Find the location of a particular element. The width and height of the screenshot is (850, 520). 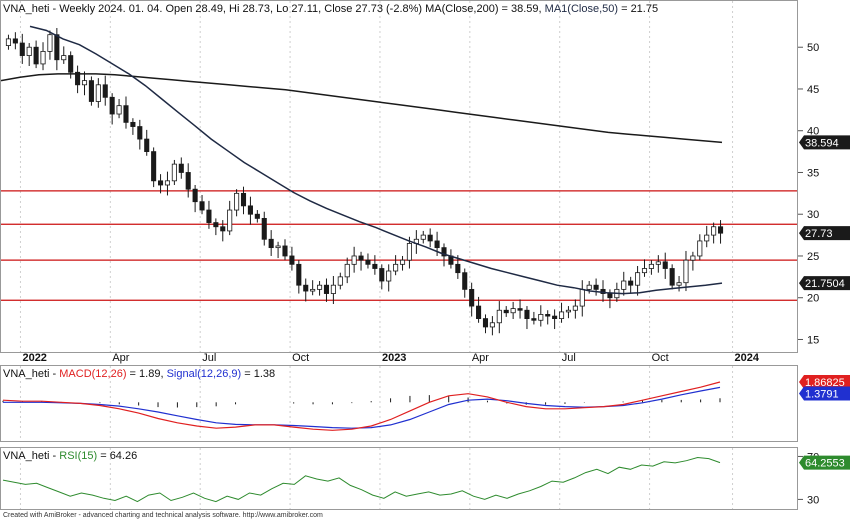

macd-value-badge-shape is located at coordinates (824, 381).